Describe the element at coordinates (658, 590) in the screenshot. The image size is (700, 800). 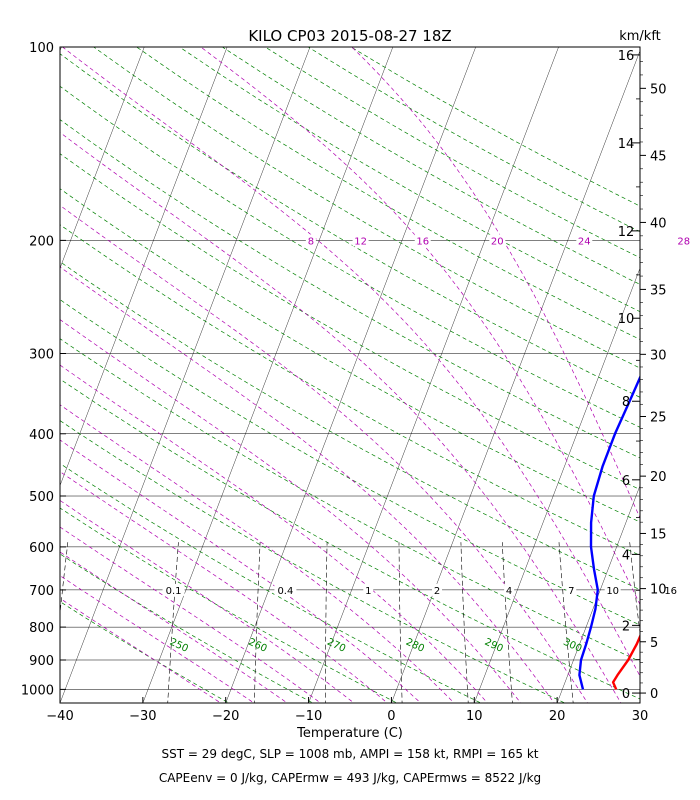
I see `kft-tick-label: 10` at that location.